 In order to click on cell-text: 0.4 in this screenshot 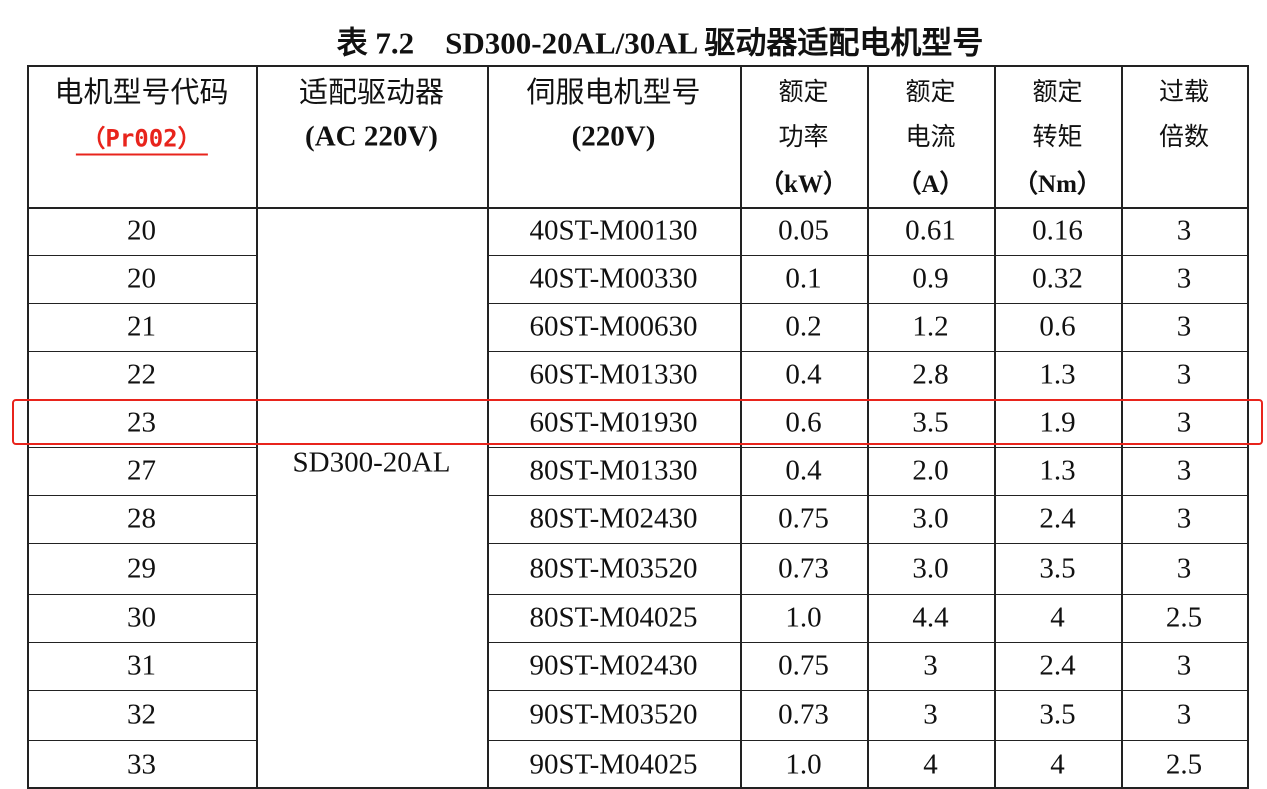, I will do `click(803, 470)`.